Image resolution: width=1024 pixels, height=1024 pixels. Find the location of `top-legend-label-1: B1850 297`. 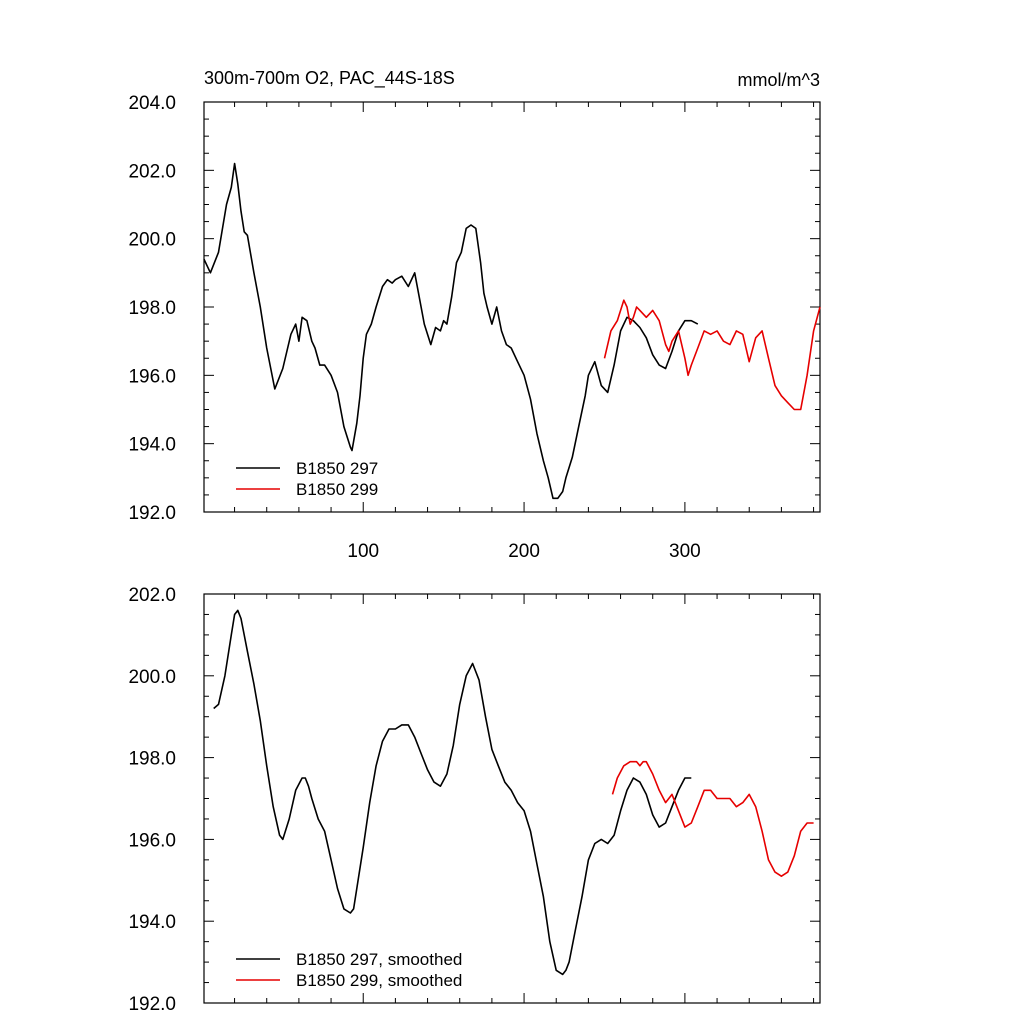

top-legend-label-1: B1850 297 is located at coordinates (337, 468).